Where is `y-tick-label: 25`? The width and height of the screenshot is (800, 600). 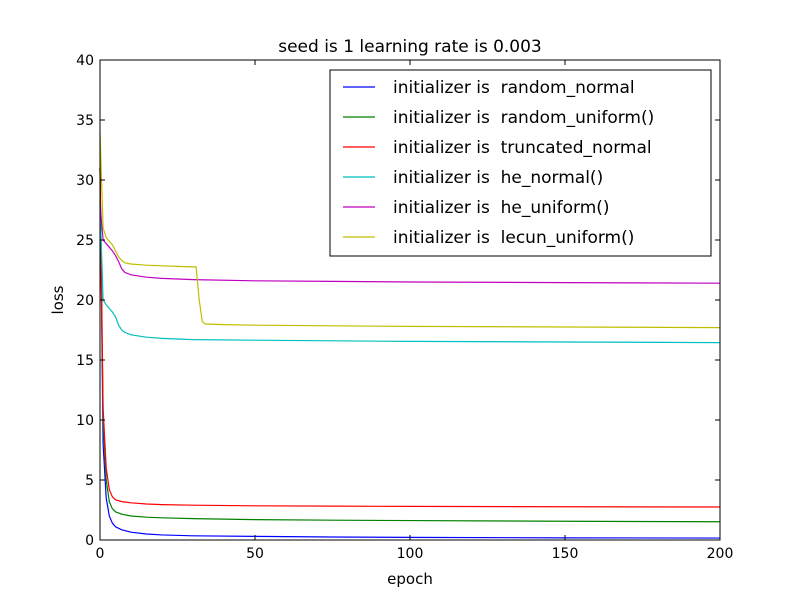 y-tick-label: 25 is located at coordinates (85, 241).